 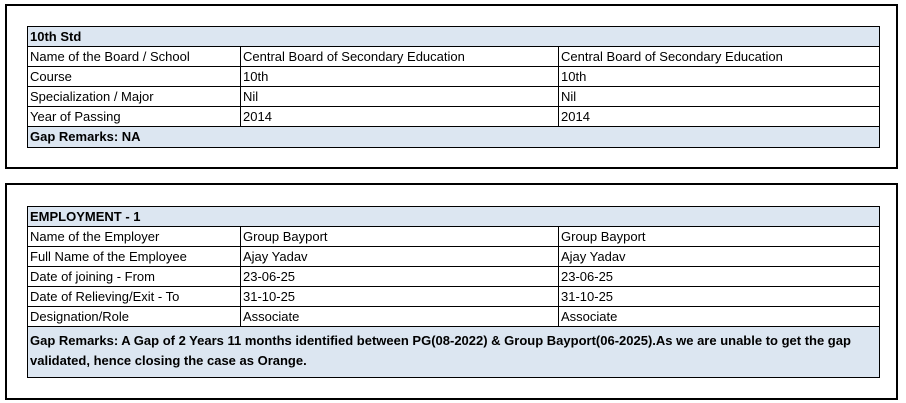 I want to click on data-row: Year of Passing 2014 2014, so click(x=453, y=116).